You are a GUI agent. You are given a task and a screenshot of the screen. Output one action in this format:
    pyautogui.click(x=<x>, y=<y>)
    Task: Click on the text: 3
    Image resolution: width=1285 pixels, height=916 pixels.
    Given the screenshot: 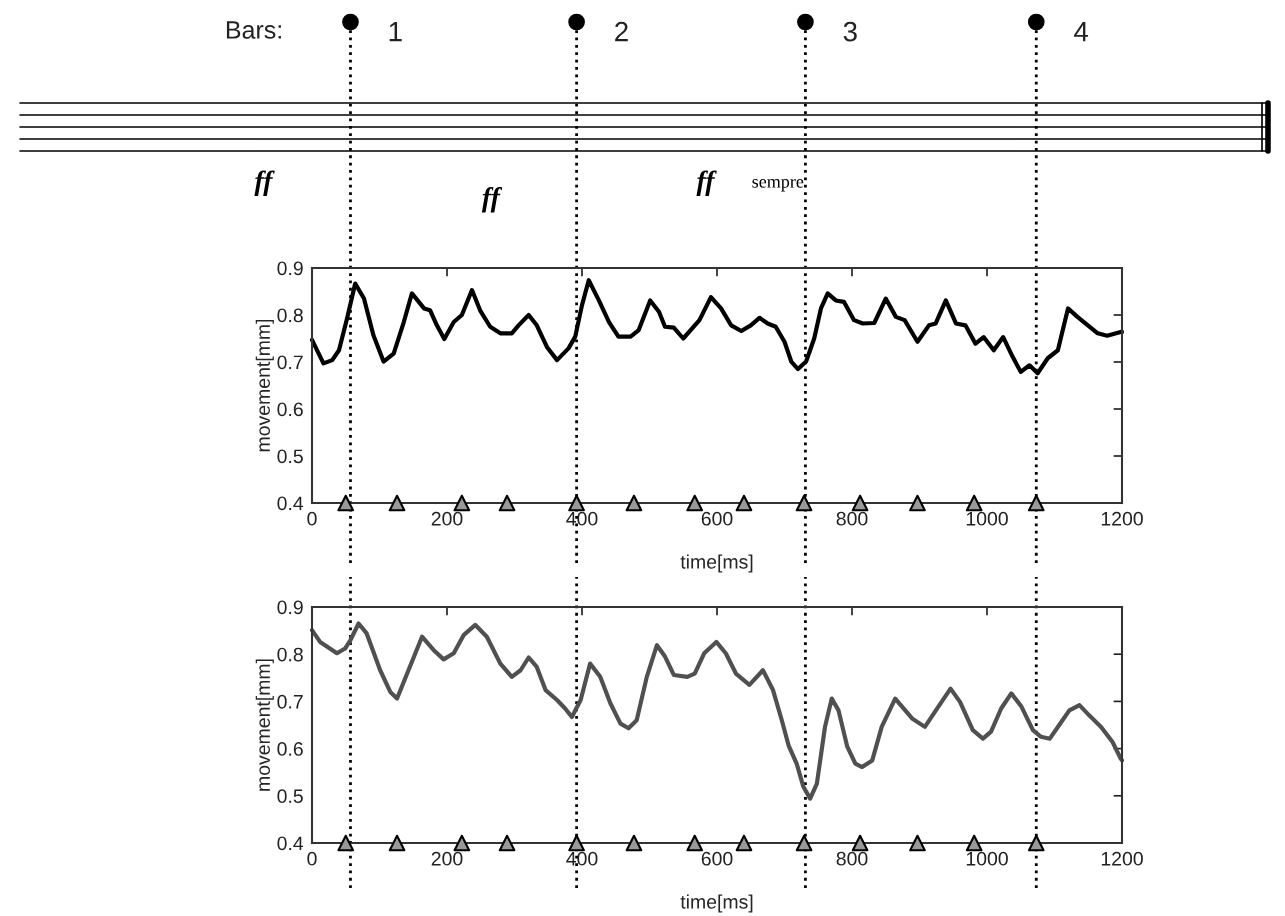 What is the action you would take?
    pyautogui.click(x=850, y=31)
    